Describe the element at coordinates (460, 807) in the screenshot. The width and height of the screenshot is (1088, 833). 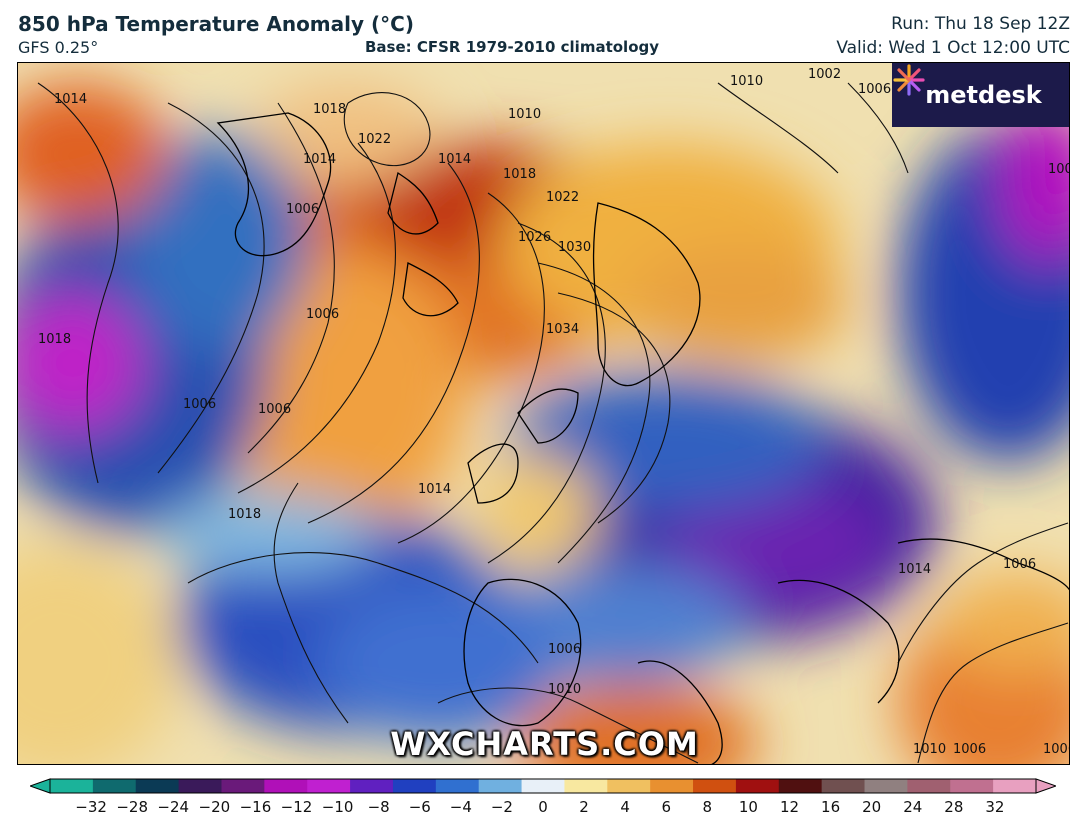
I see `colorbar-tick-label: −4` at that location.